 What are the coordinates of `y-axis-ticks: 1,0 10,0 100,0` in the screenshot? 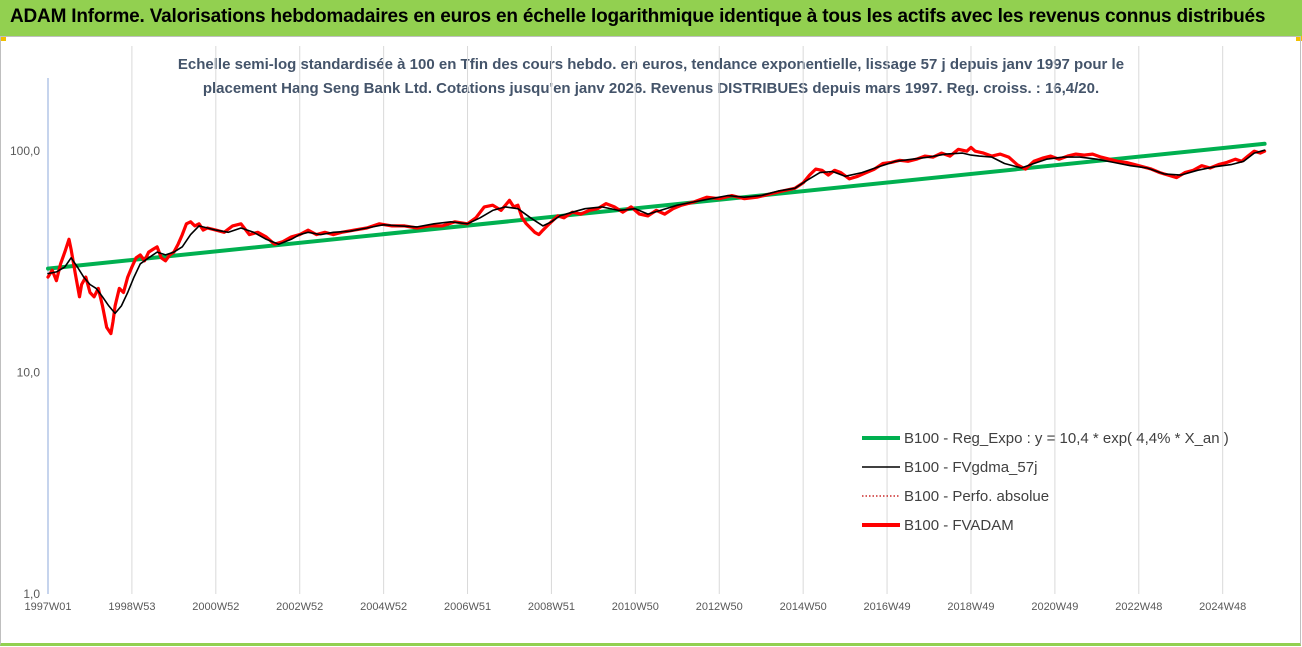 It's located at (25, 372).